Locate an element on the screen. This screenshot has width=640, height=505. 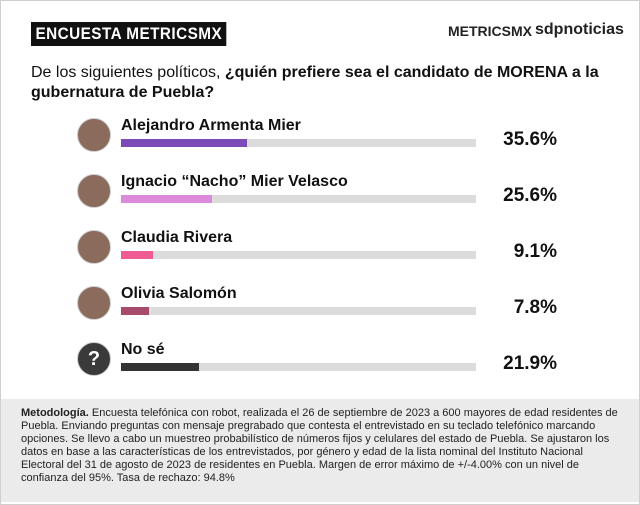
value-label: 9.1% is located at coordinates (535, 251).